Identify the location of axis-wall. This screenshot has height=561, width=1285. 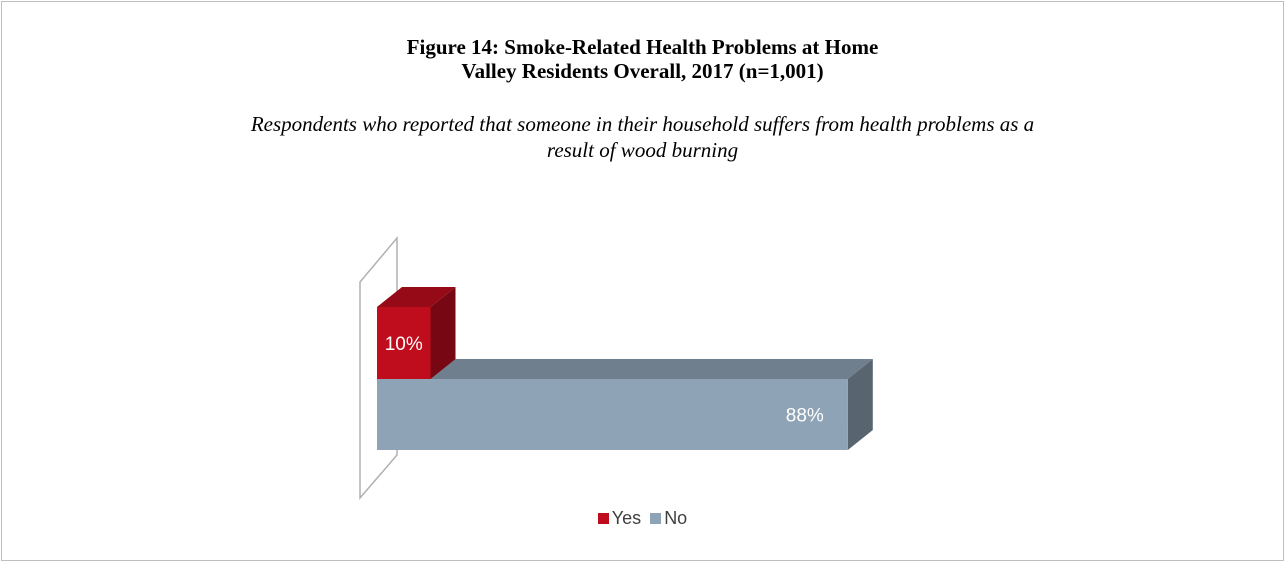
(378, 368).